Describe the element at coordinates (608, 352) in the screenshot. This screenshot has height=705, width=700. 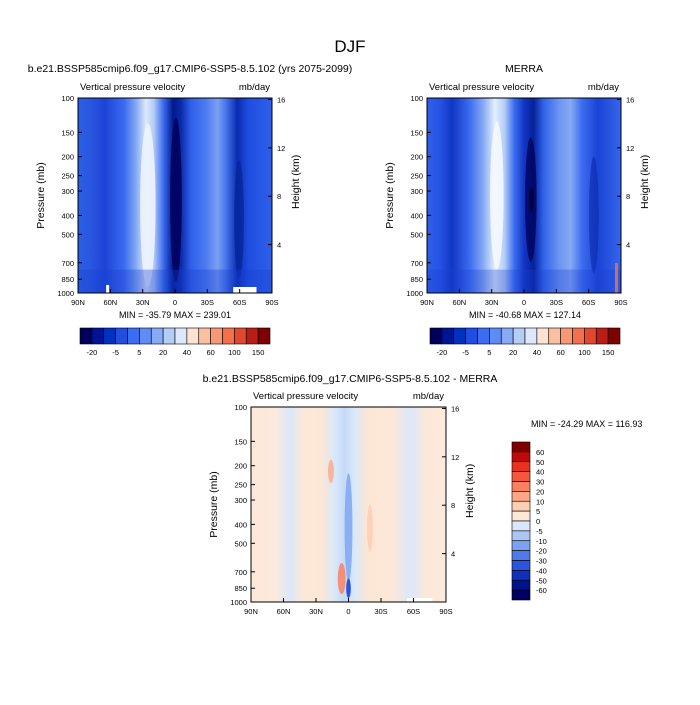
I see `colorbar-label: 150` at that location.